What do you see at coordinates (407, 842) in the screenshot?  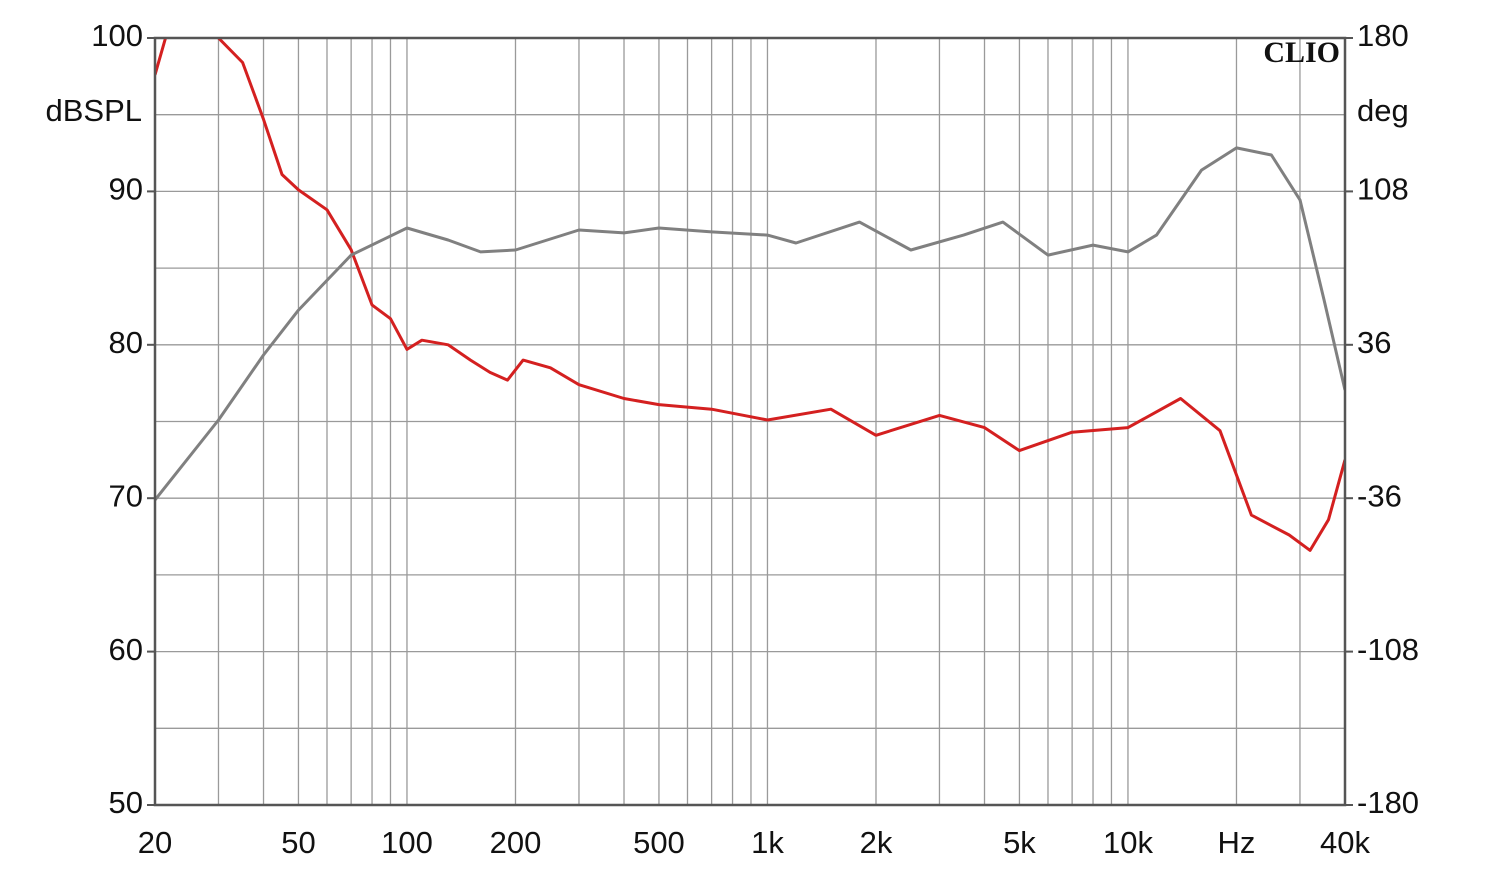 I see `x-tick-label: 100` at bounding box center [407, 842].